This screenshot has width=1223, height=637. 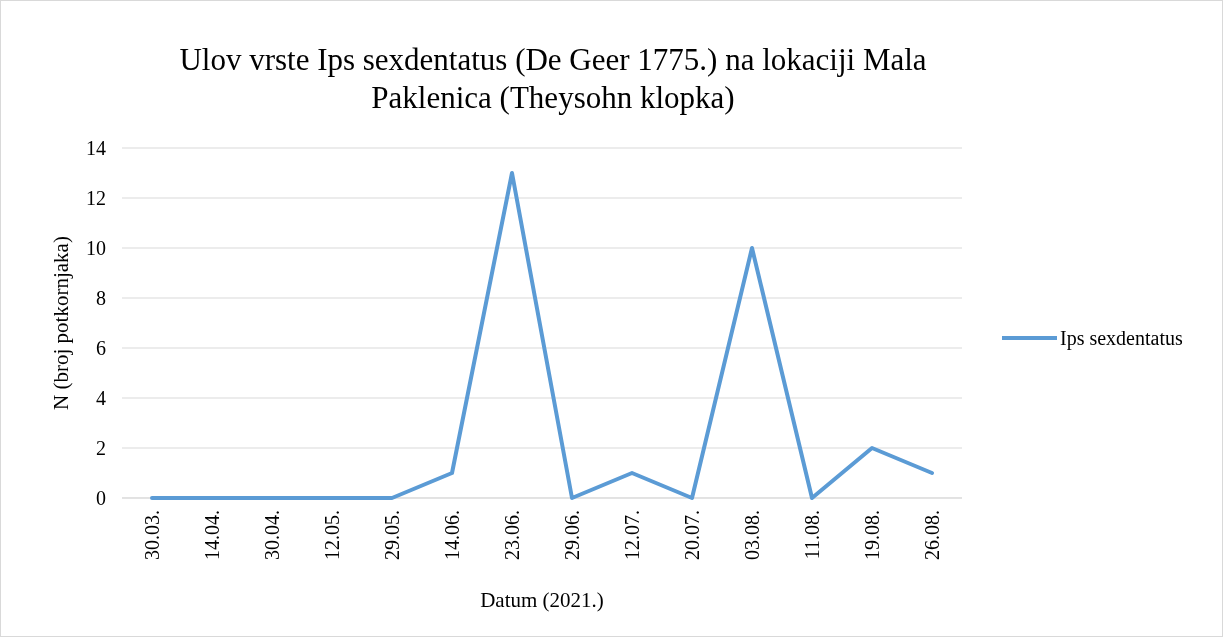 What do you see at coordinates (101, 398) in the screenshot?
I see `y-tick-label: 4` at bounding box center [101, 398].